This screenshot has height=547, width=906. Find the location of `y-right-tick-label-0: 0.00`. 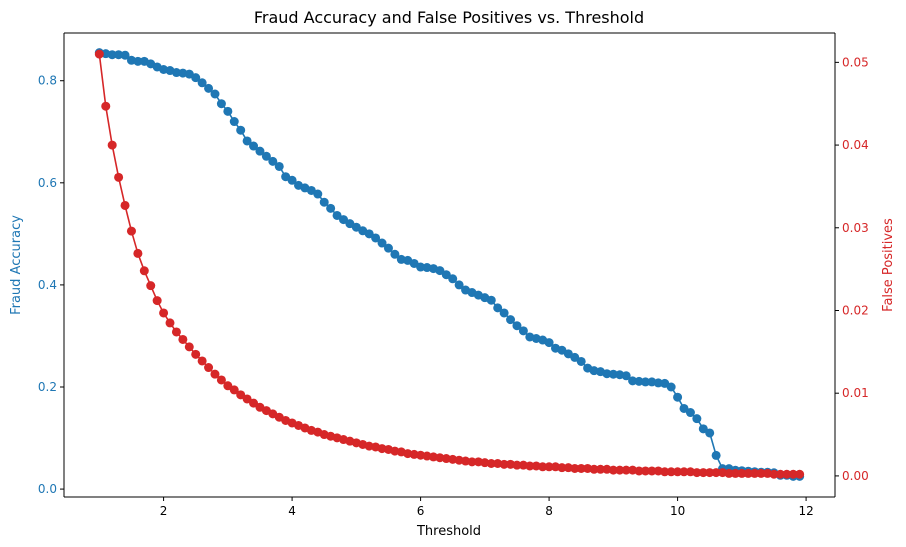

y-right-tick-label-0: 0.00 is located at coordinates (855, 476).